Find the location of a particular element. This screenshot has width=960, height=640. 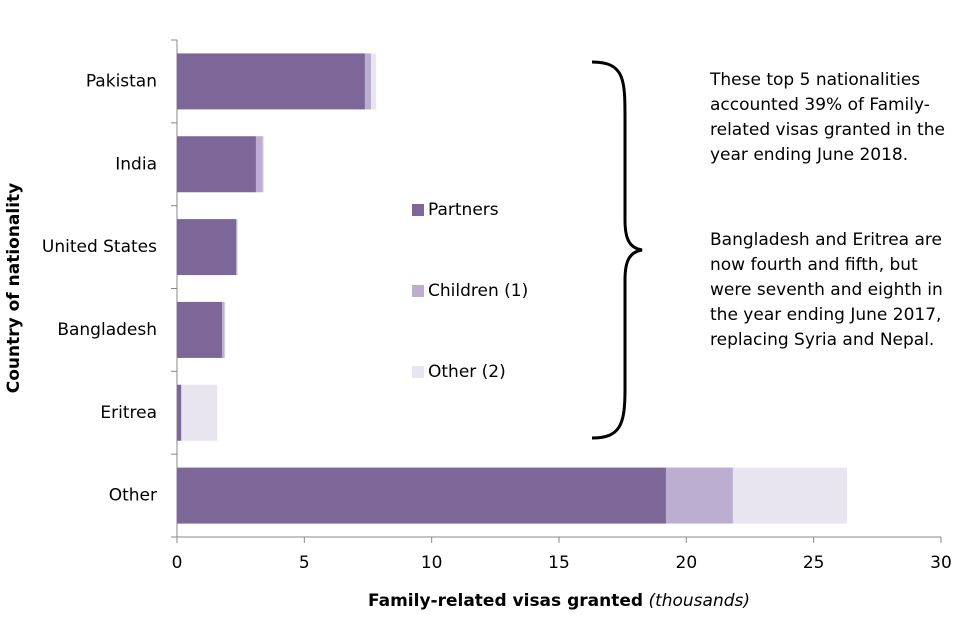

annotation-line: accounted 39% of Family- is located at coordinates (820, 105).